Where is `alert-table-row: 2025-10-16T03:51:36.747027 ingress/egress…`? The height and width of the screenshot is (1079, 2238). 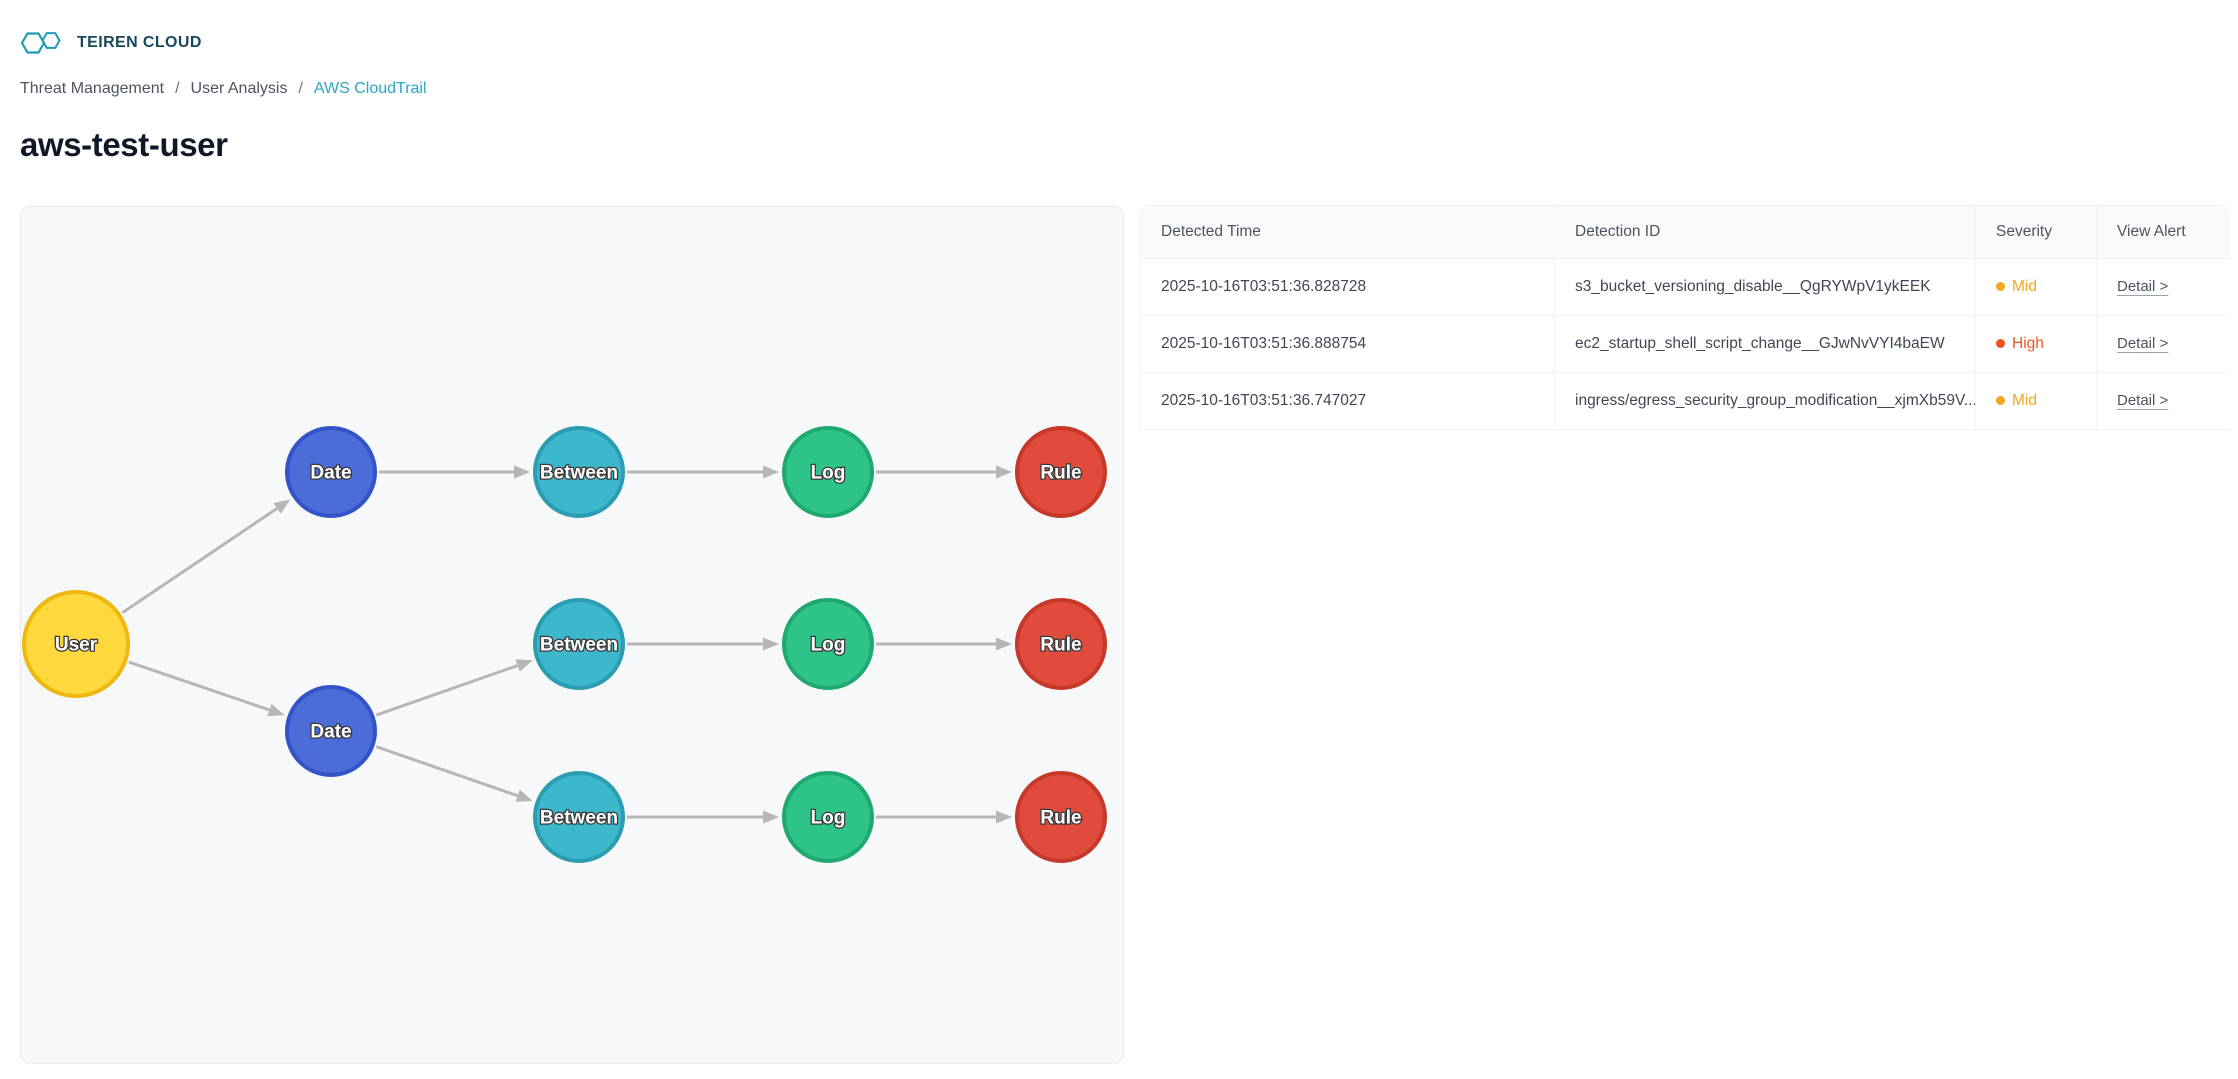 alert-table-row: 2025-10-16T03:51:36.747027 ingress/egress… is located at coordinates (1685, 401).